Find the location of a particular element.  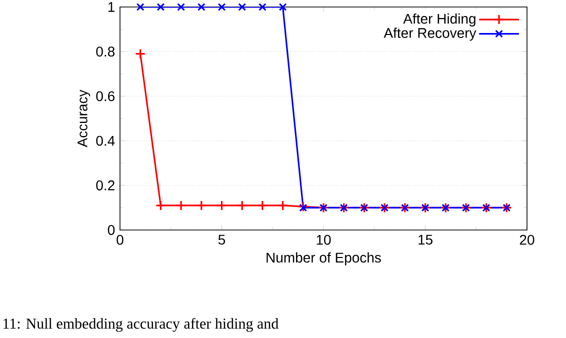

y-tick-label: 0 is located at coordinates (111, 230).